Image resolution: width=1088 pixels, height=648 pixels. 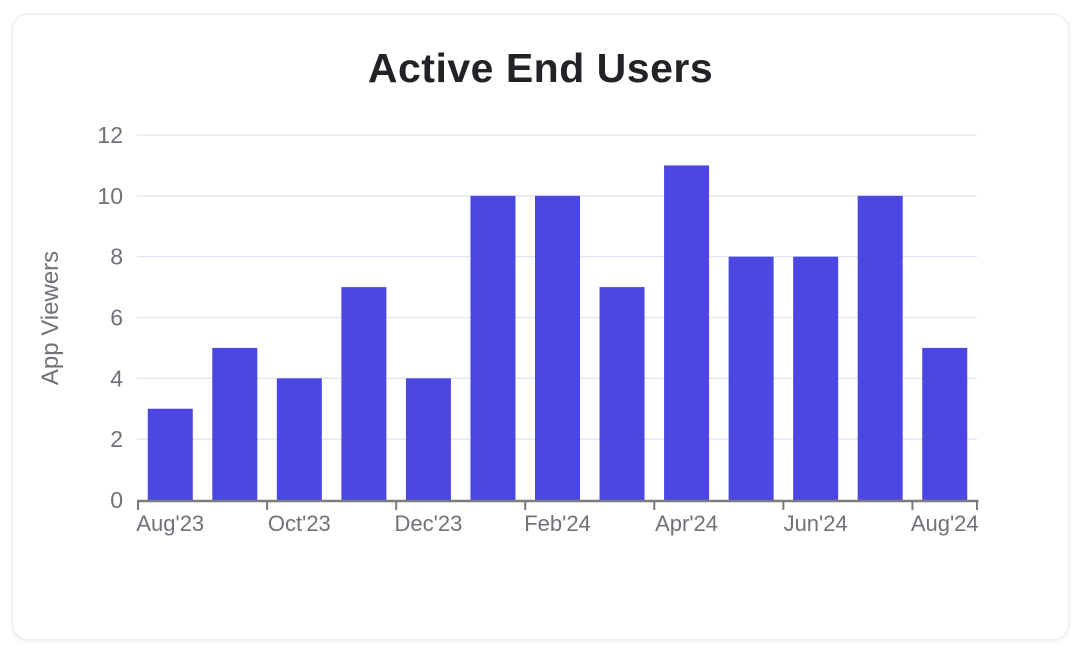 What do you see at coordinates (540, 68) in the screenshot?
I see `chart-title: Active End Users` at bounding box center [540, 68].